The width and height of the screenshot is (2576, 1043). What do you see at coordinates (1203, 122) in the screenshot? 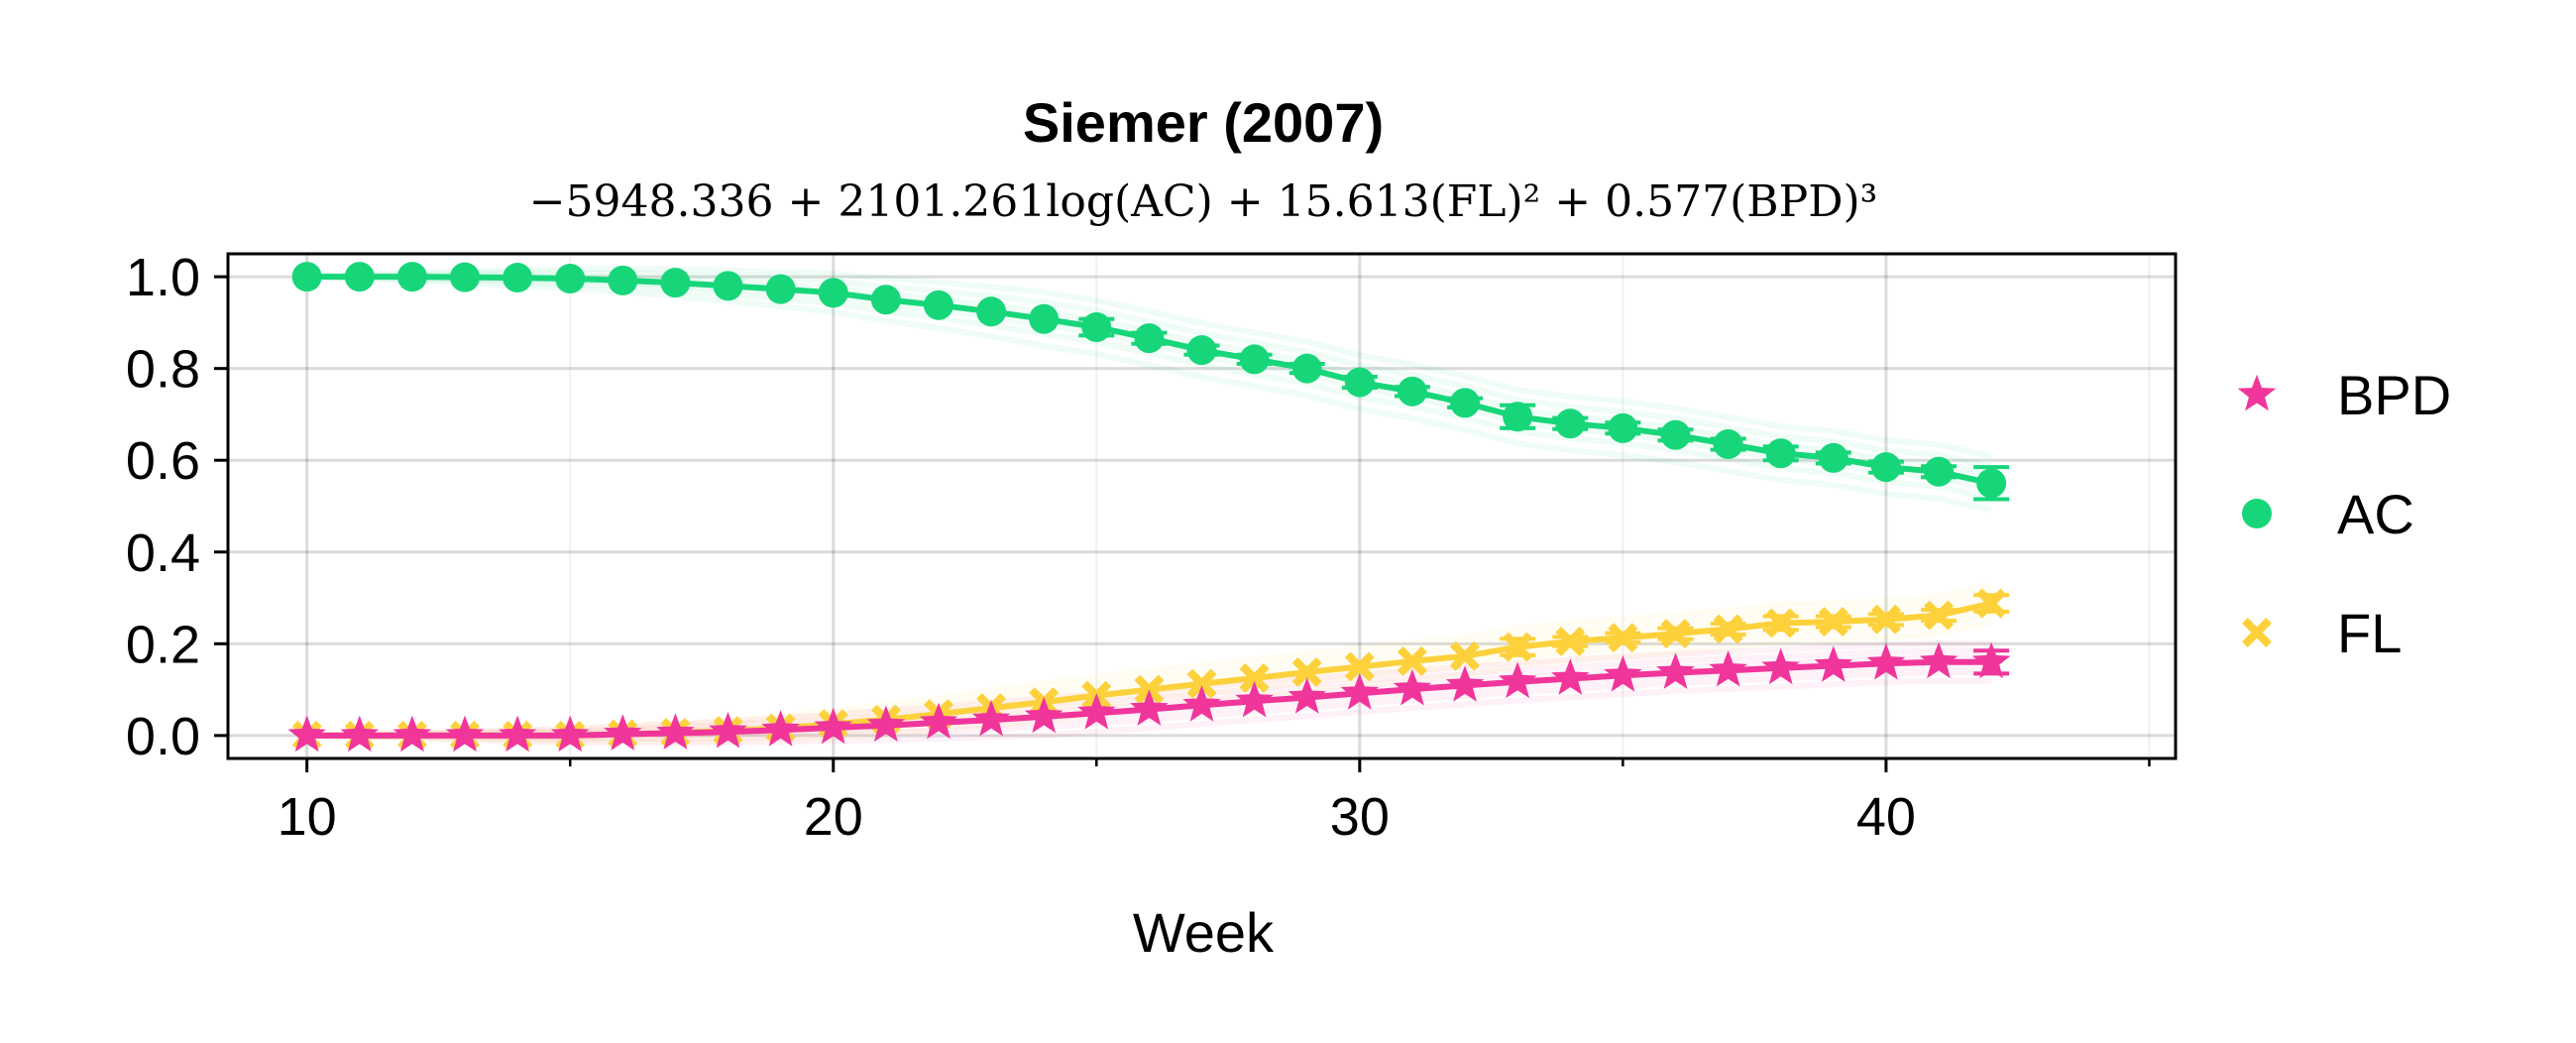
I see `chart-title: Siemer (2007)` at bounding box center [1203, 122].